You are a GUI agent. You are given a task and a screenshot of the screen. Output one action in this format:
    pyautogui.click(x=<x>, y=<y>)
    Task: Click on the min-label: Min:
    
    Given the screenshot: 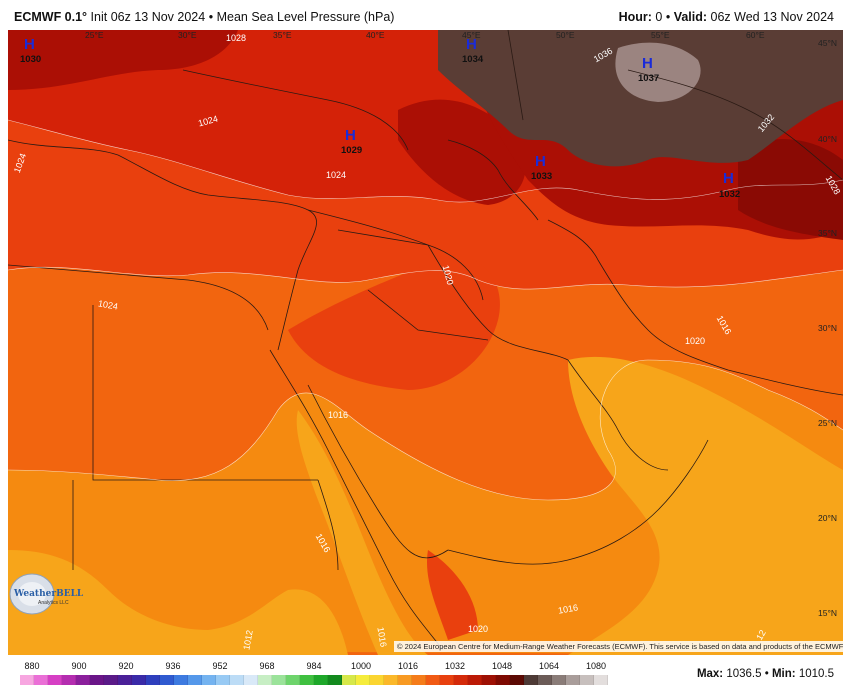 What is the action you would take?
    pyautogui.click(x=783, y=674)
    